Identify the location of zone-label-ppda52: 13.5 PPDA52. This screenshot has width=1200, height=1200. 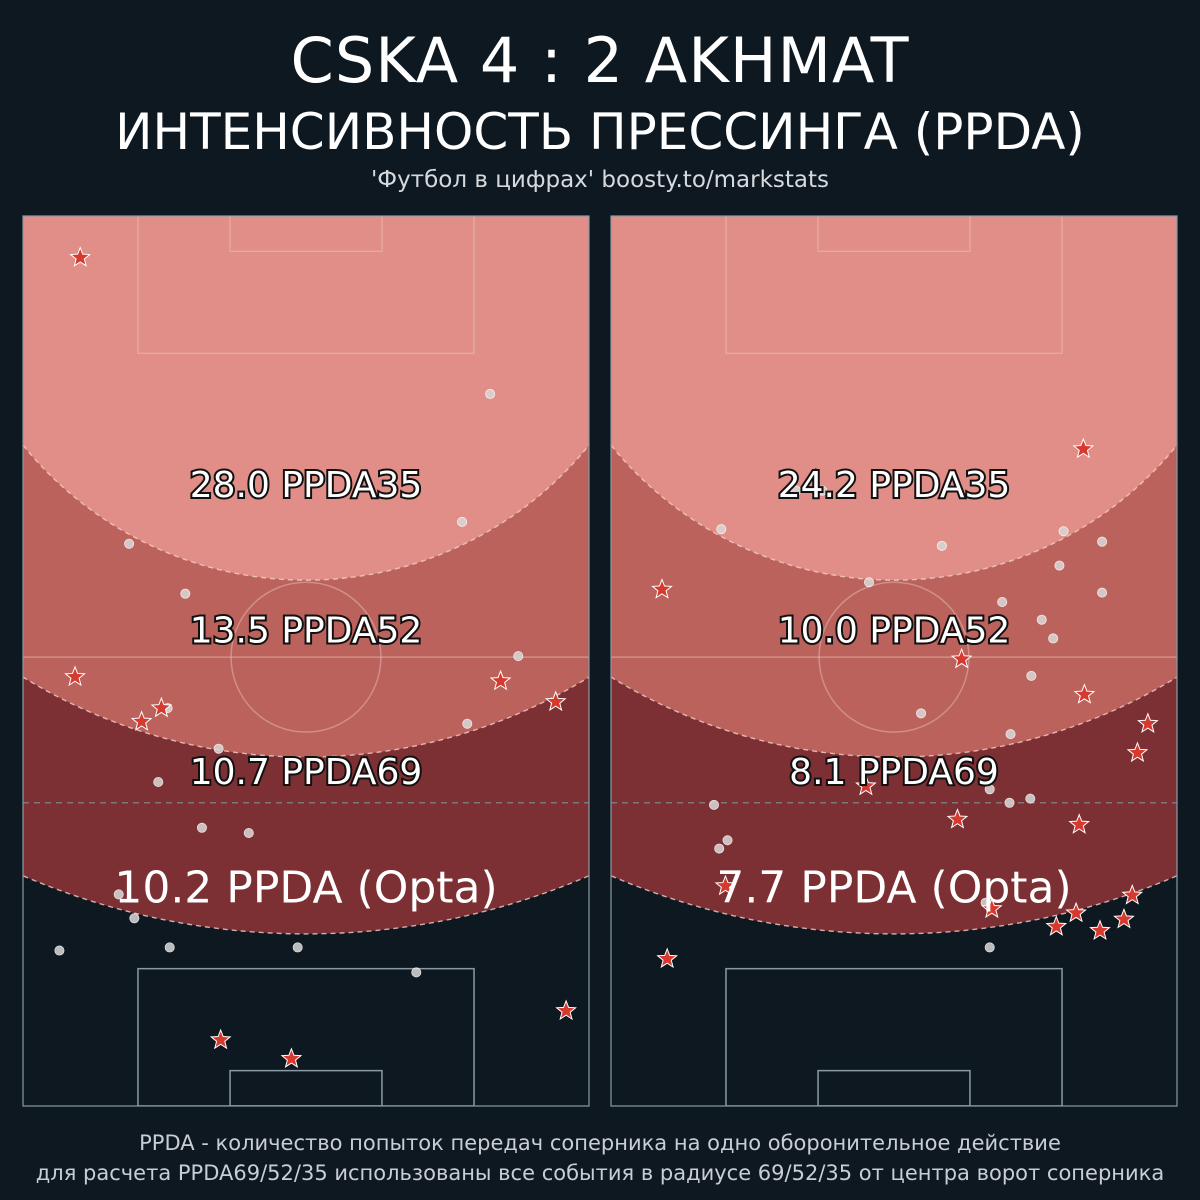
(306, 631).